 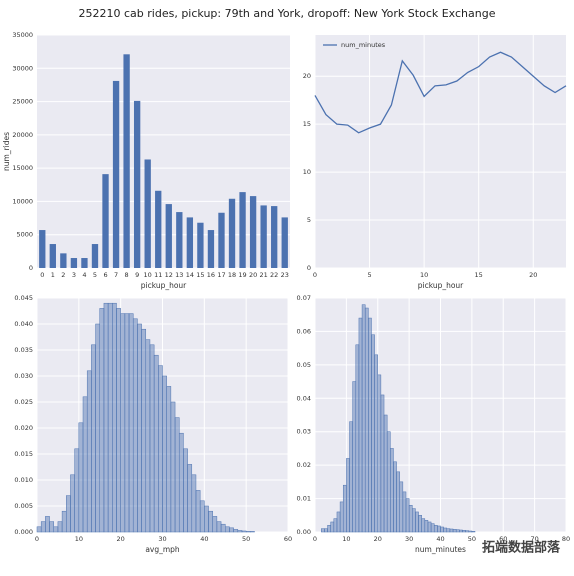 What do you see at coordinates (242, 275) in the screenshot?
I see `x-tick-label: 19` at bounding box center [242, 275].